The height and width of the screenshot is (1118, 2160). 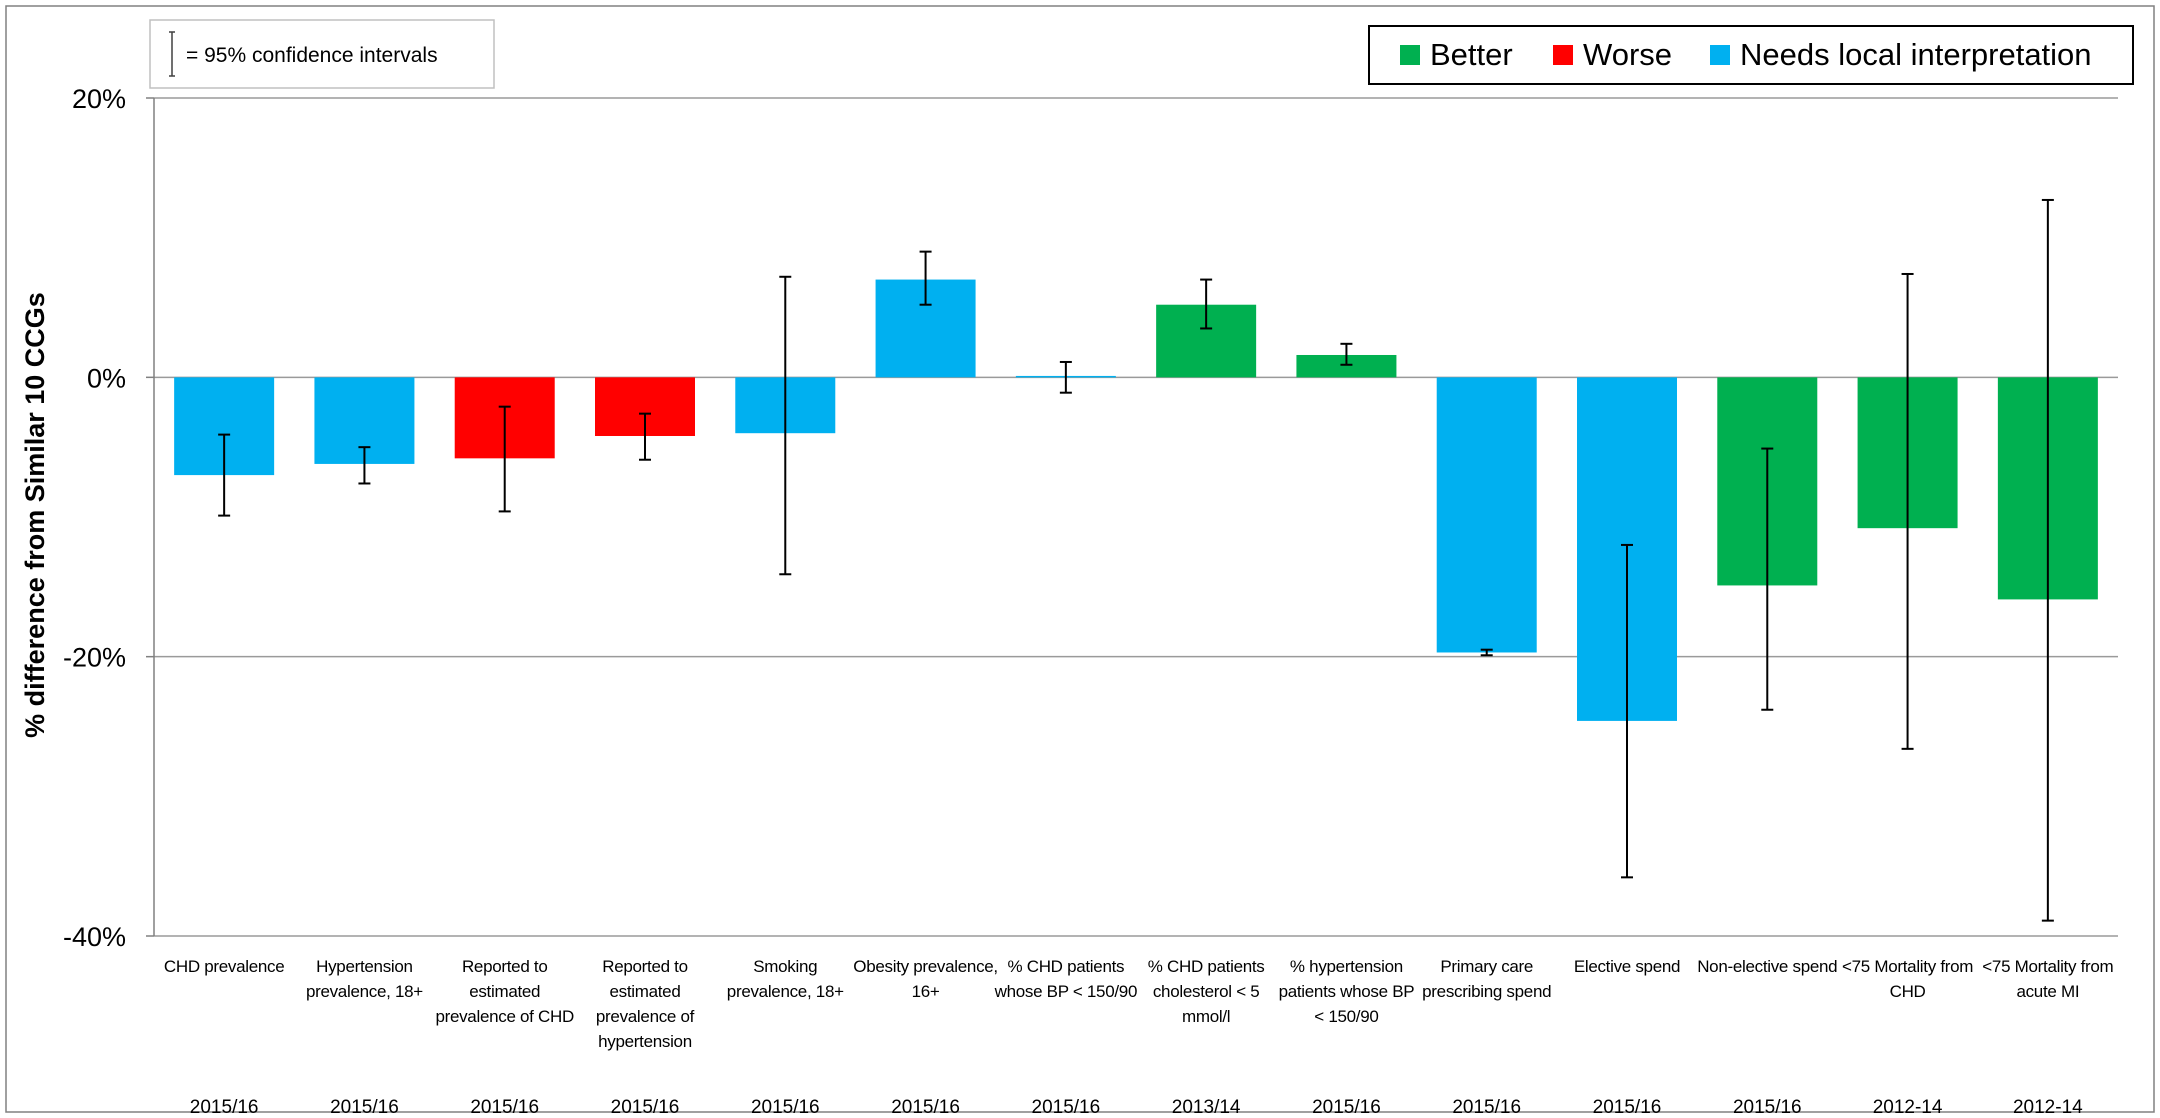 What do you see at coordinates (1627, 54) in the screenshot?
I see `legend-label-worse: Worse` at bounding box center [1627, 54].